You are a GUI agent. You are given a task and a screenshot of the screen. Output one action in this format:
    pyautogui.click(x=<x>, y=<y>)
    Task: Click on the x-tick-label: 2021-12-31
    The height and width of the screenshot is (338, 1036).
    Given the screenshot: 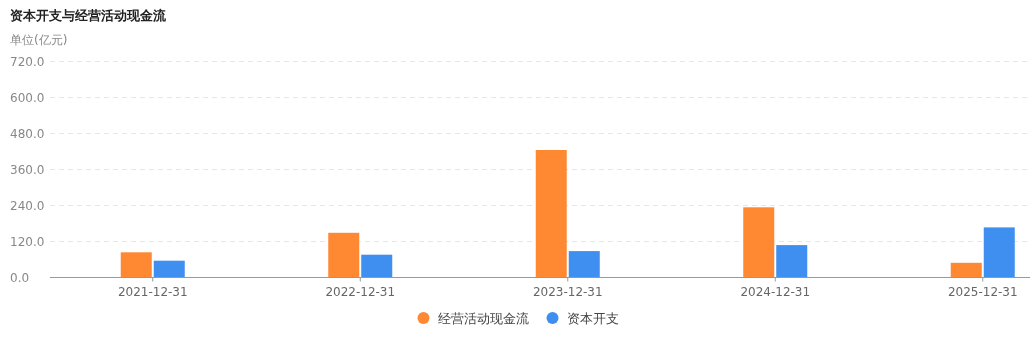 What is the action you would take?
    pyautogui.click(x=152, y=291)
    